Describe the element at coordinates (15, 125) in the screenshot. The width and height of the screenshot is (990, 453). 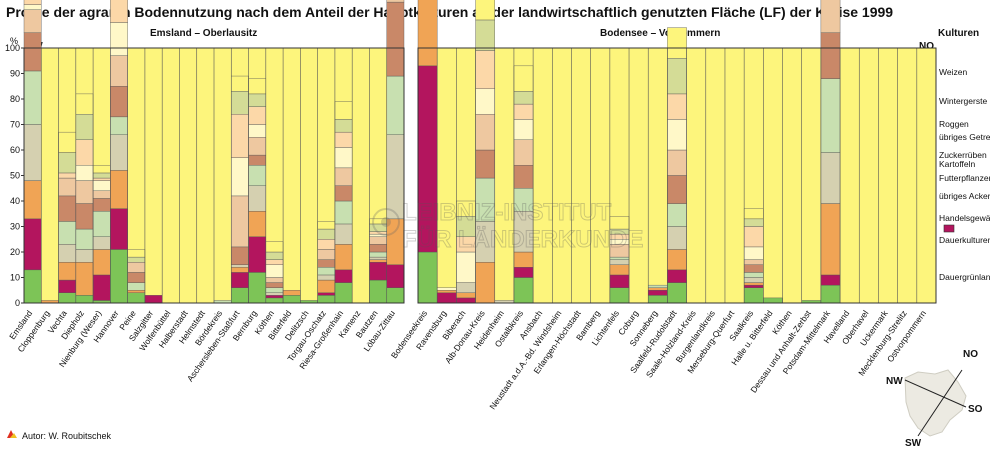
I see `y-tick-label: 70` at that location.